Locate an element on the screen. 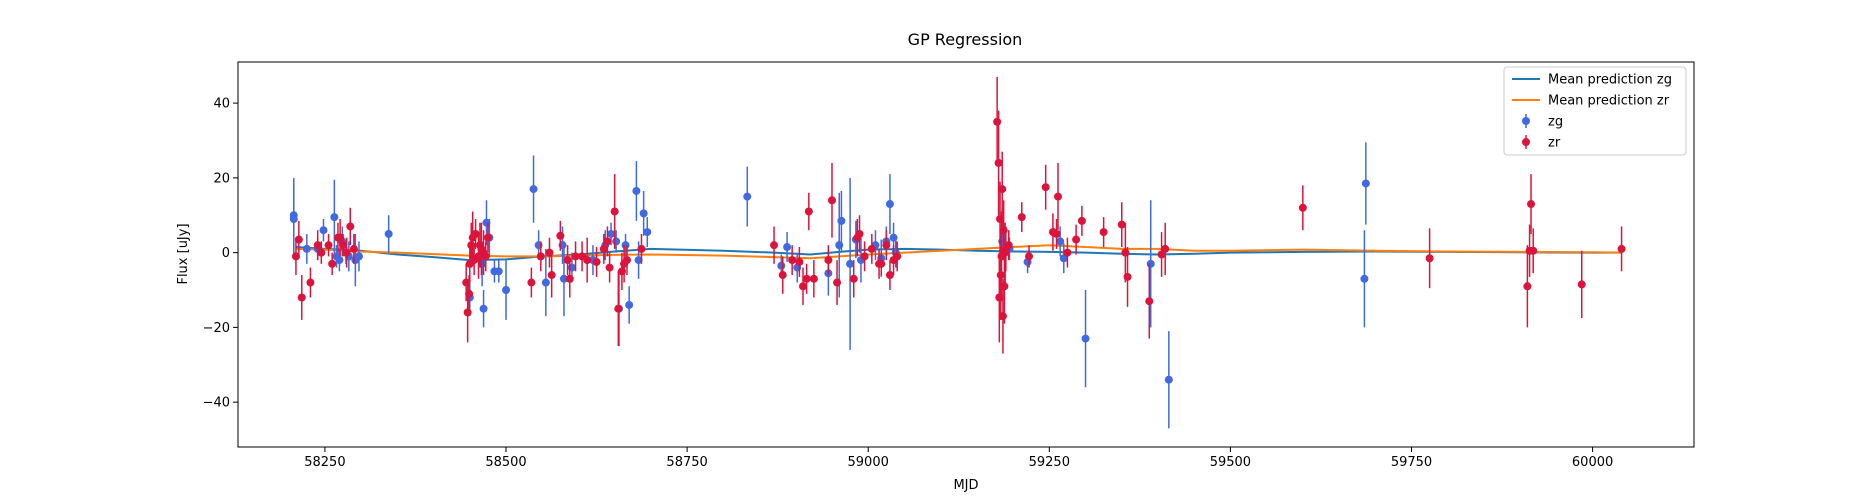  y-tick-label: −40 is located at coordinates (216, 403).